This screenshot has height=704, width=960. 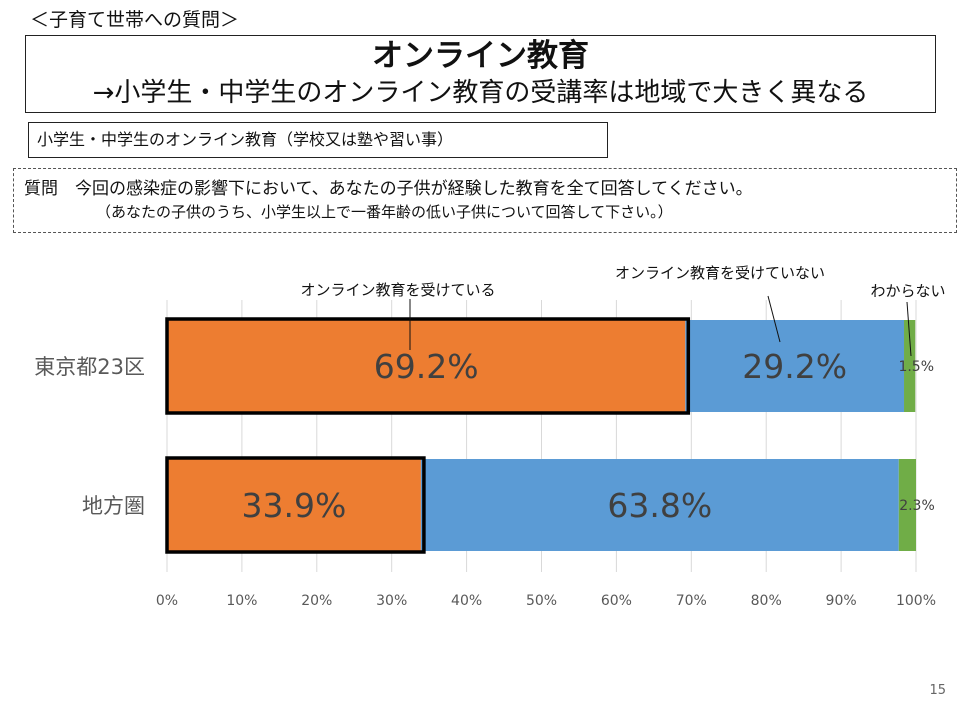 What do you see at coordinates (167, 601) in the screenshot?
I see `x-tick-label: 0%` at bounding box center [167, 601].